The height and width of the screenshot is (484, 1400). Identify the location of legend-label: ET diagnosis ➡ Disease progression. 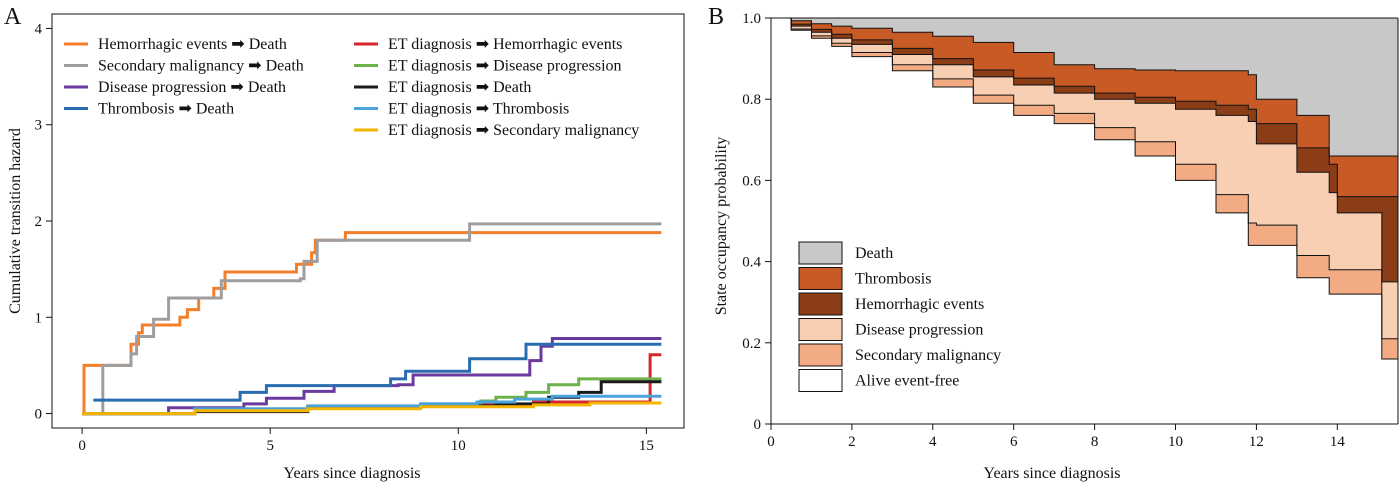
(505, 65).